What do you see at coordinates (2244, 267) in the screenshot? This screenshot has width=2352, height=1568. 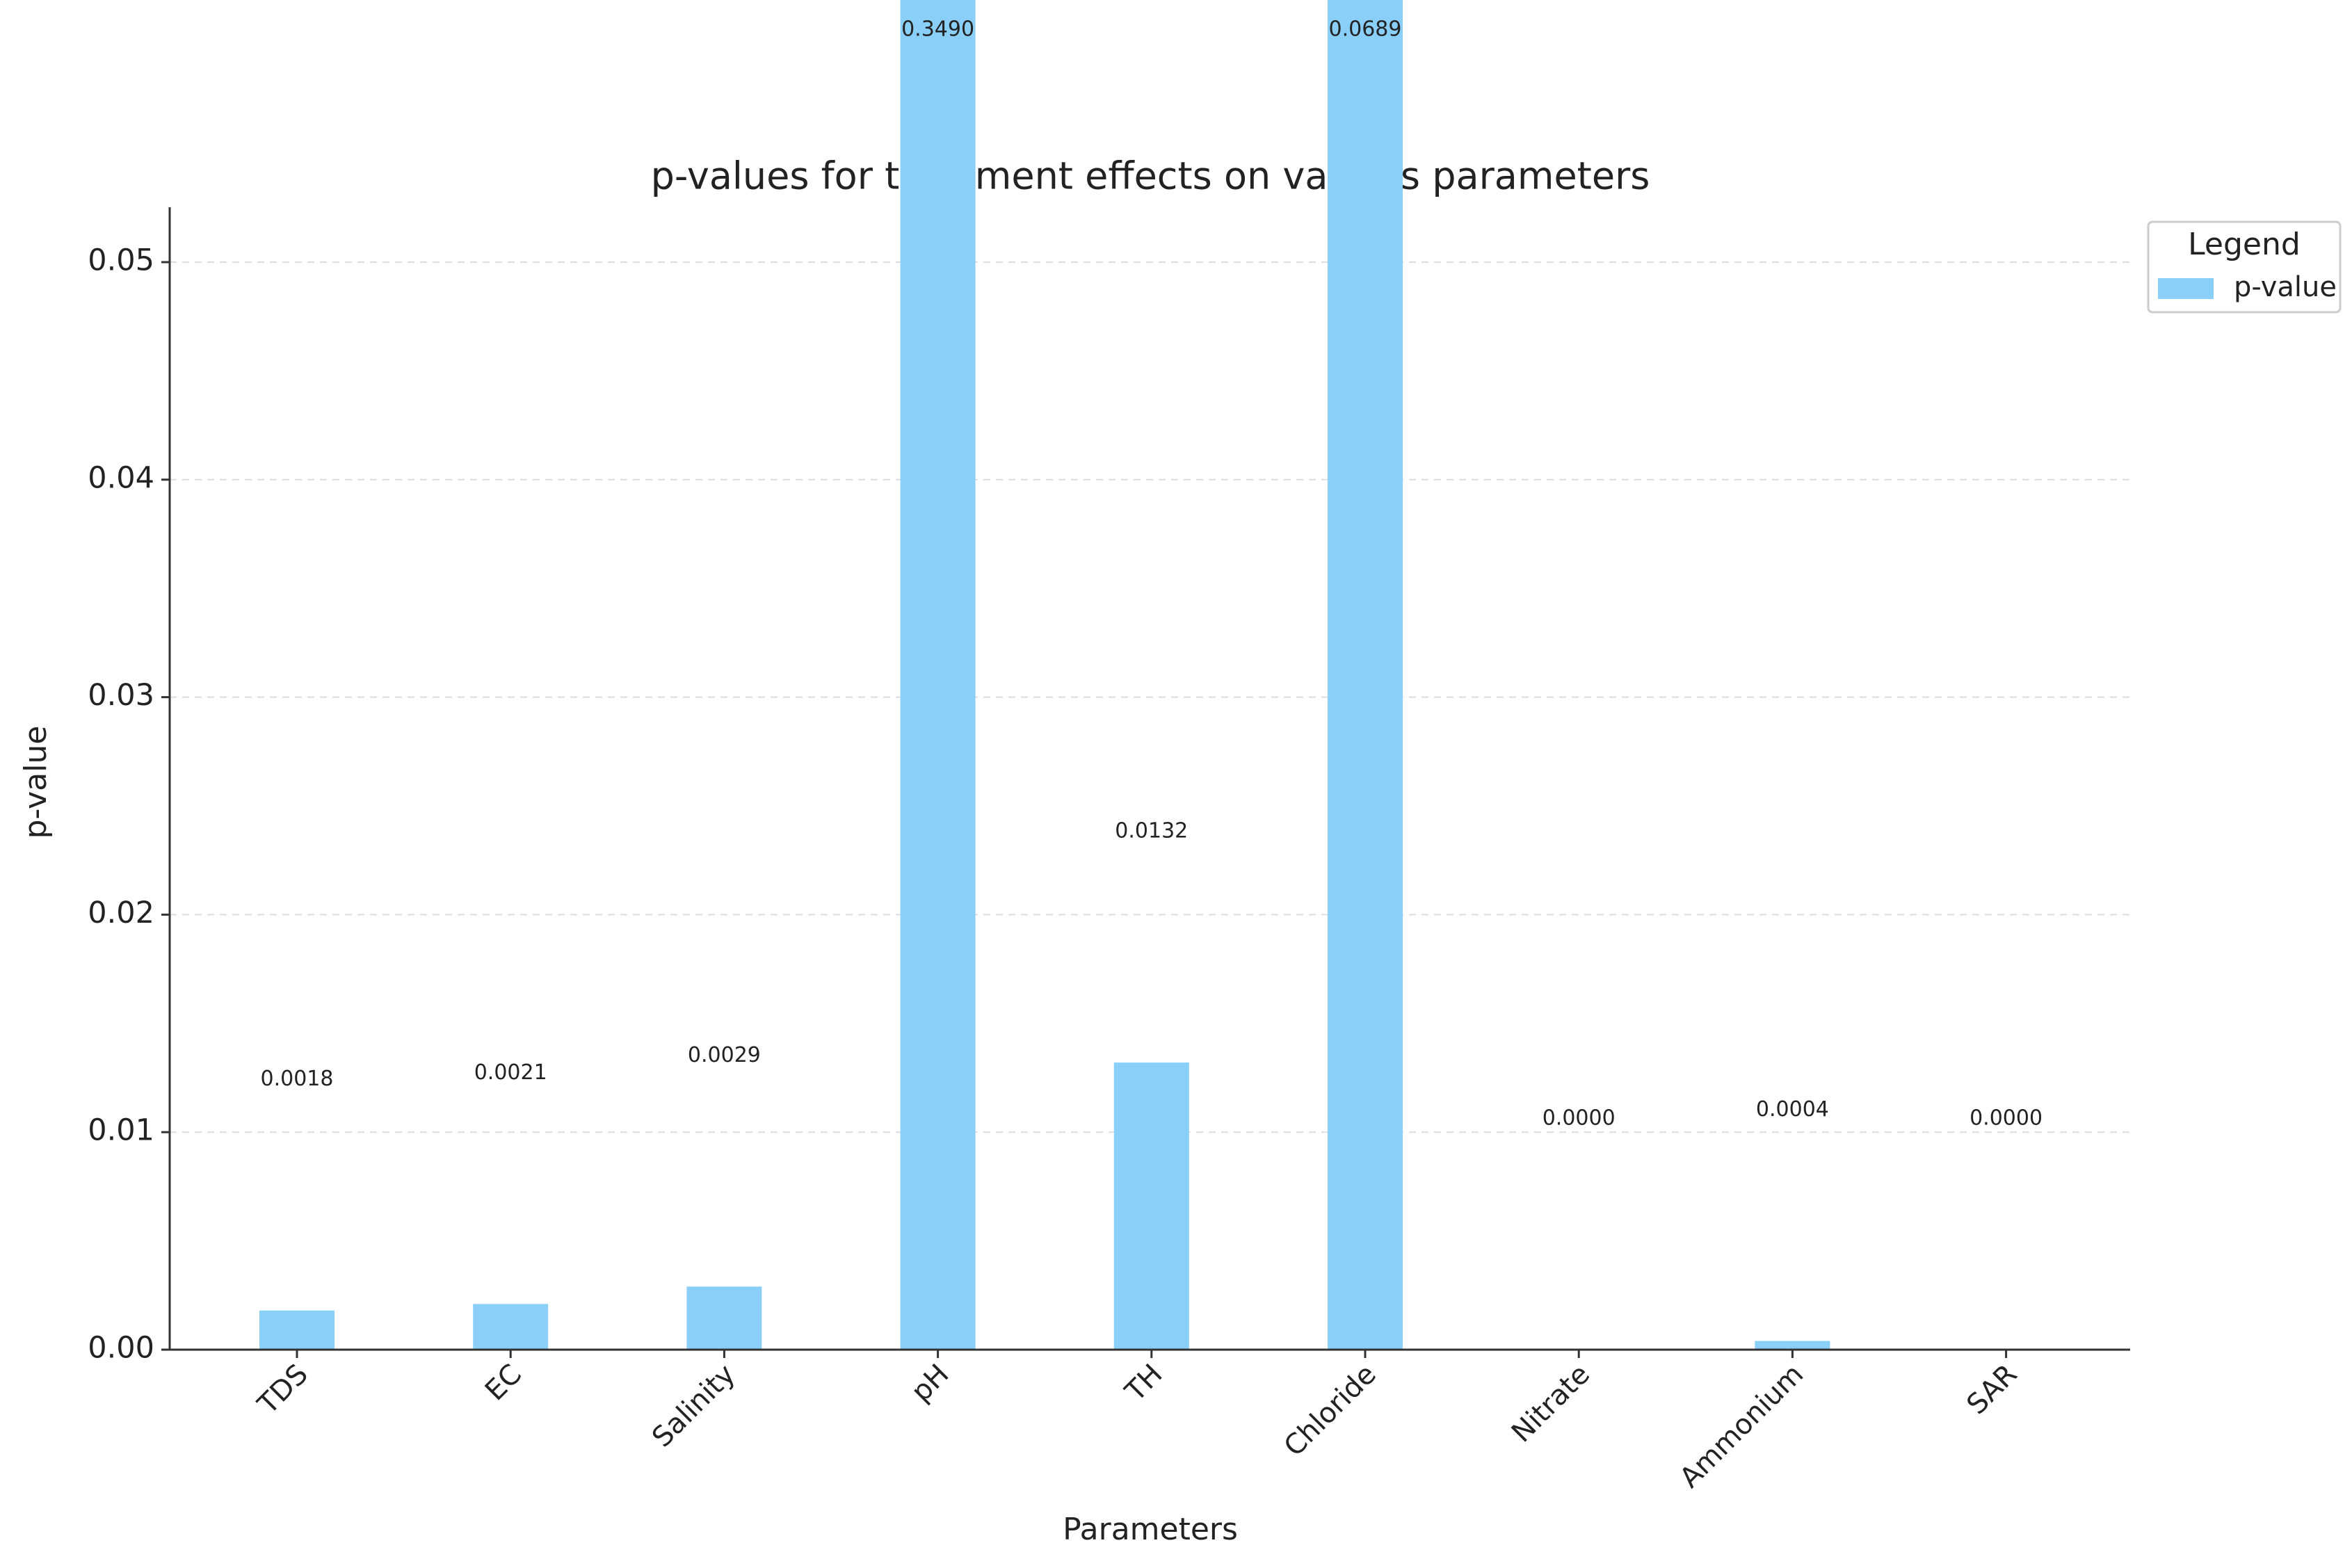 I see `legend: Legend p-value` at bounding box center [2244, 267].